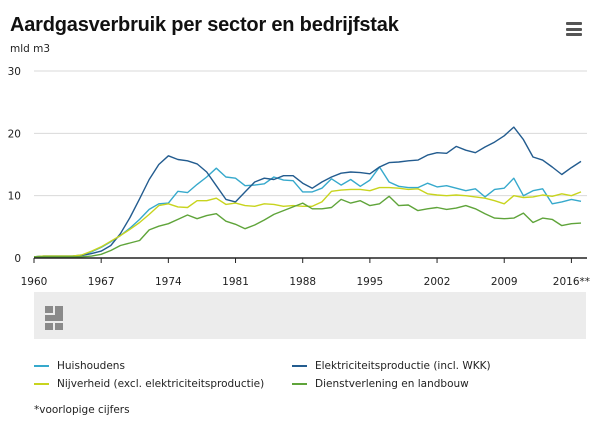 The width and height of the screenshot is (605, 428). What do you see at coordinates (82, 410) in the screenshot?
I see `footnote: *voorlopige cijfers` at bounding box center [82, 410].